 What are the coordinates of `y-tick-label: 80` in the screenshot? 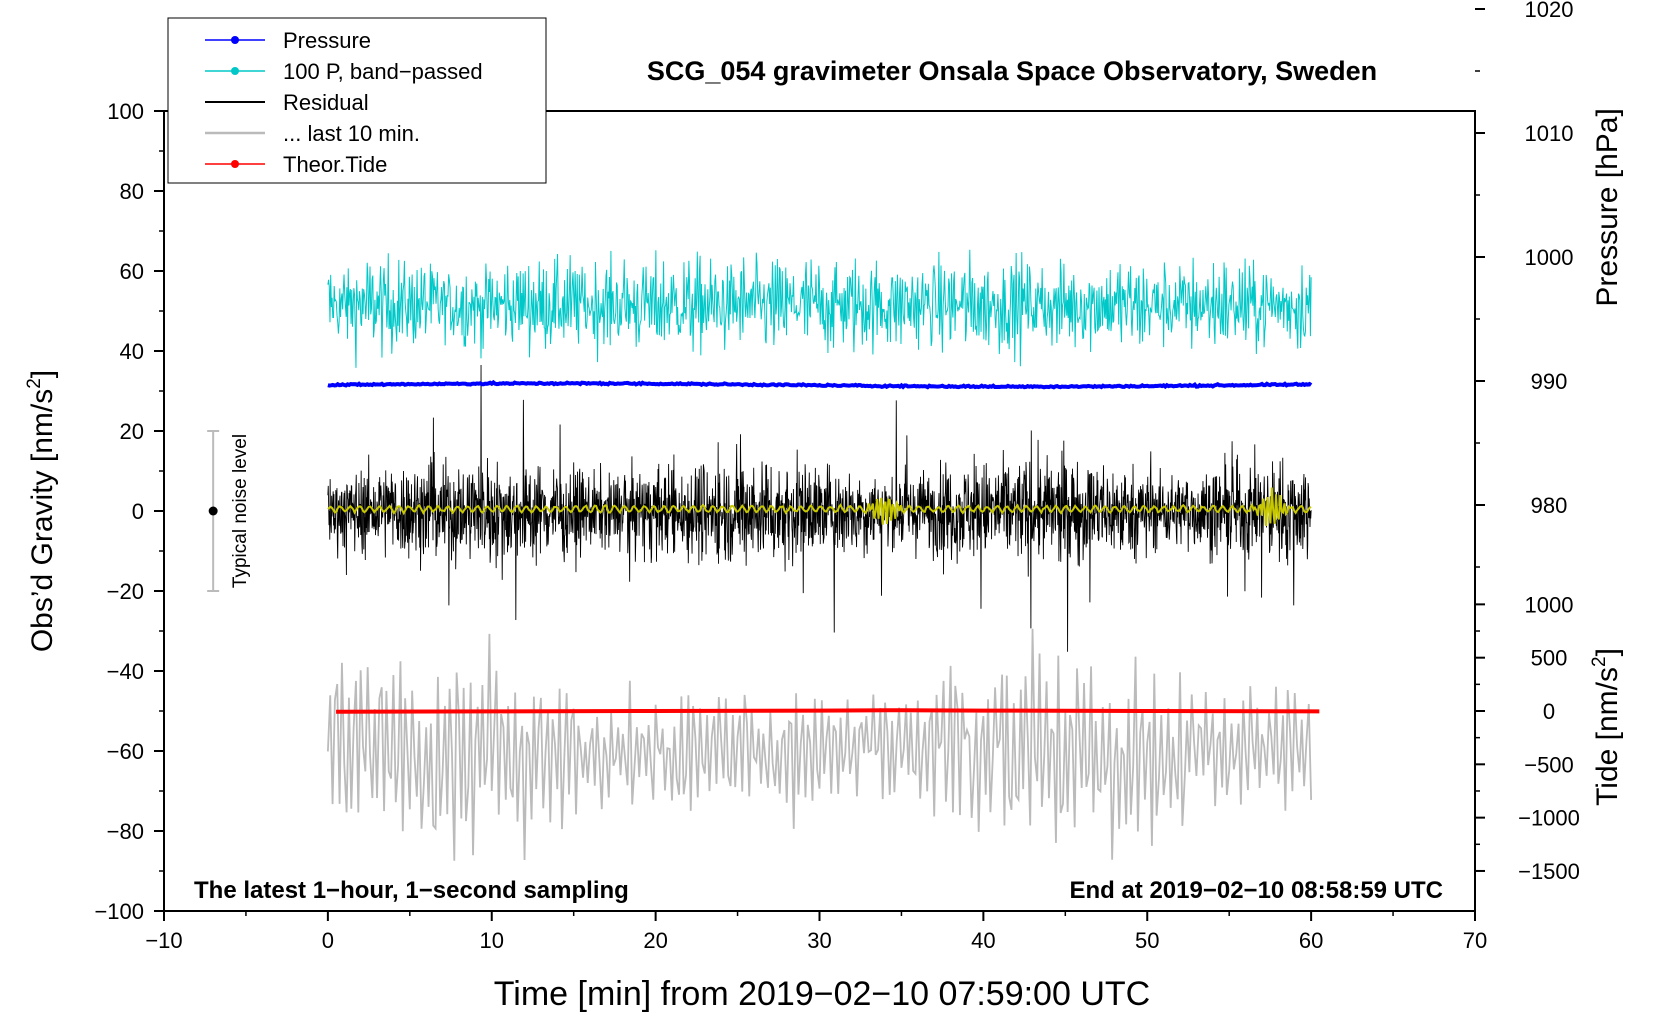 It's located at (132, 191).